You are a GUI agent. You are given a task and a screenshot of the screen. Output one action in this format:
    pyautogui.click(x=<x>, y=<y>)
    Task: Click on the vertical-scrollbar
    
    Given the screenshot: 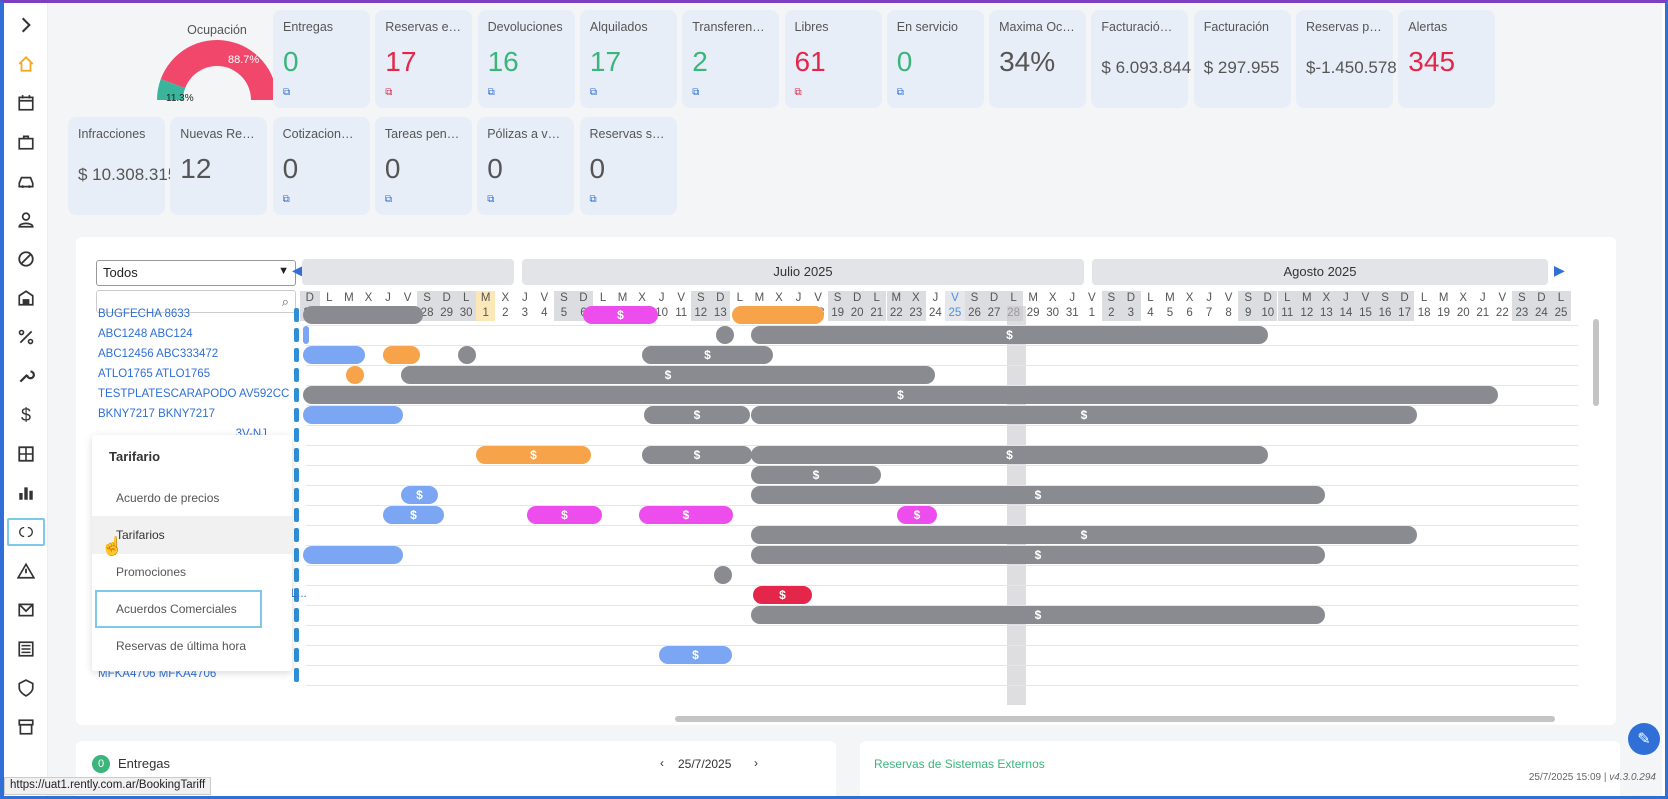 What is the action you would take?
    pyautogui.click(x=1596, y=362)
    